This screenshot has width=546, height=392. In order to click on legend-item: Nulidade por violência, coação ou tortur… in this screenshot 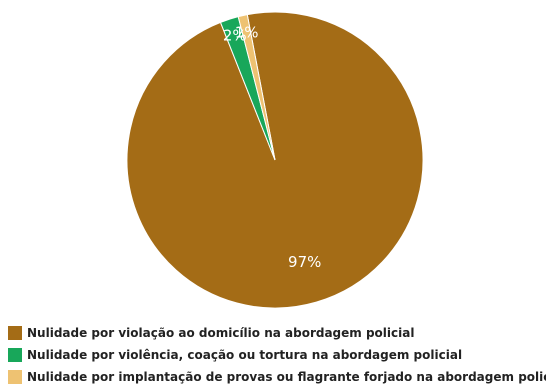, I will do `click(277, 355)`.